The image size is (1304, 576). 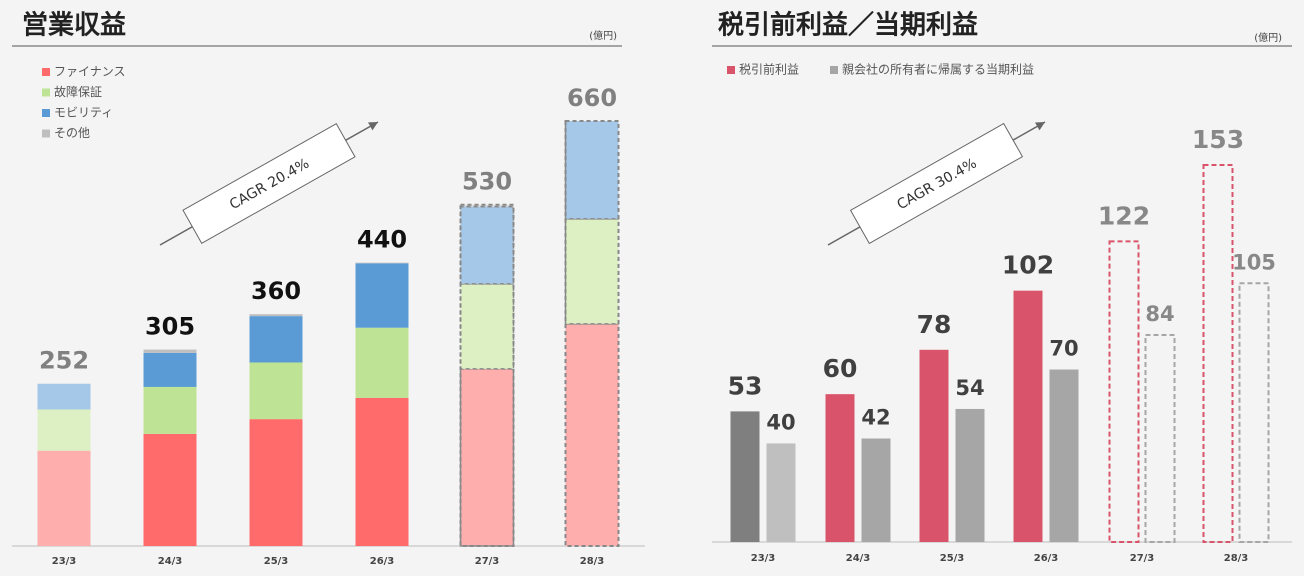 What do you see at coordinates (1124, 215) in the screenshot?
I see `value-label: 122` at bounding box center [1124, 215].